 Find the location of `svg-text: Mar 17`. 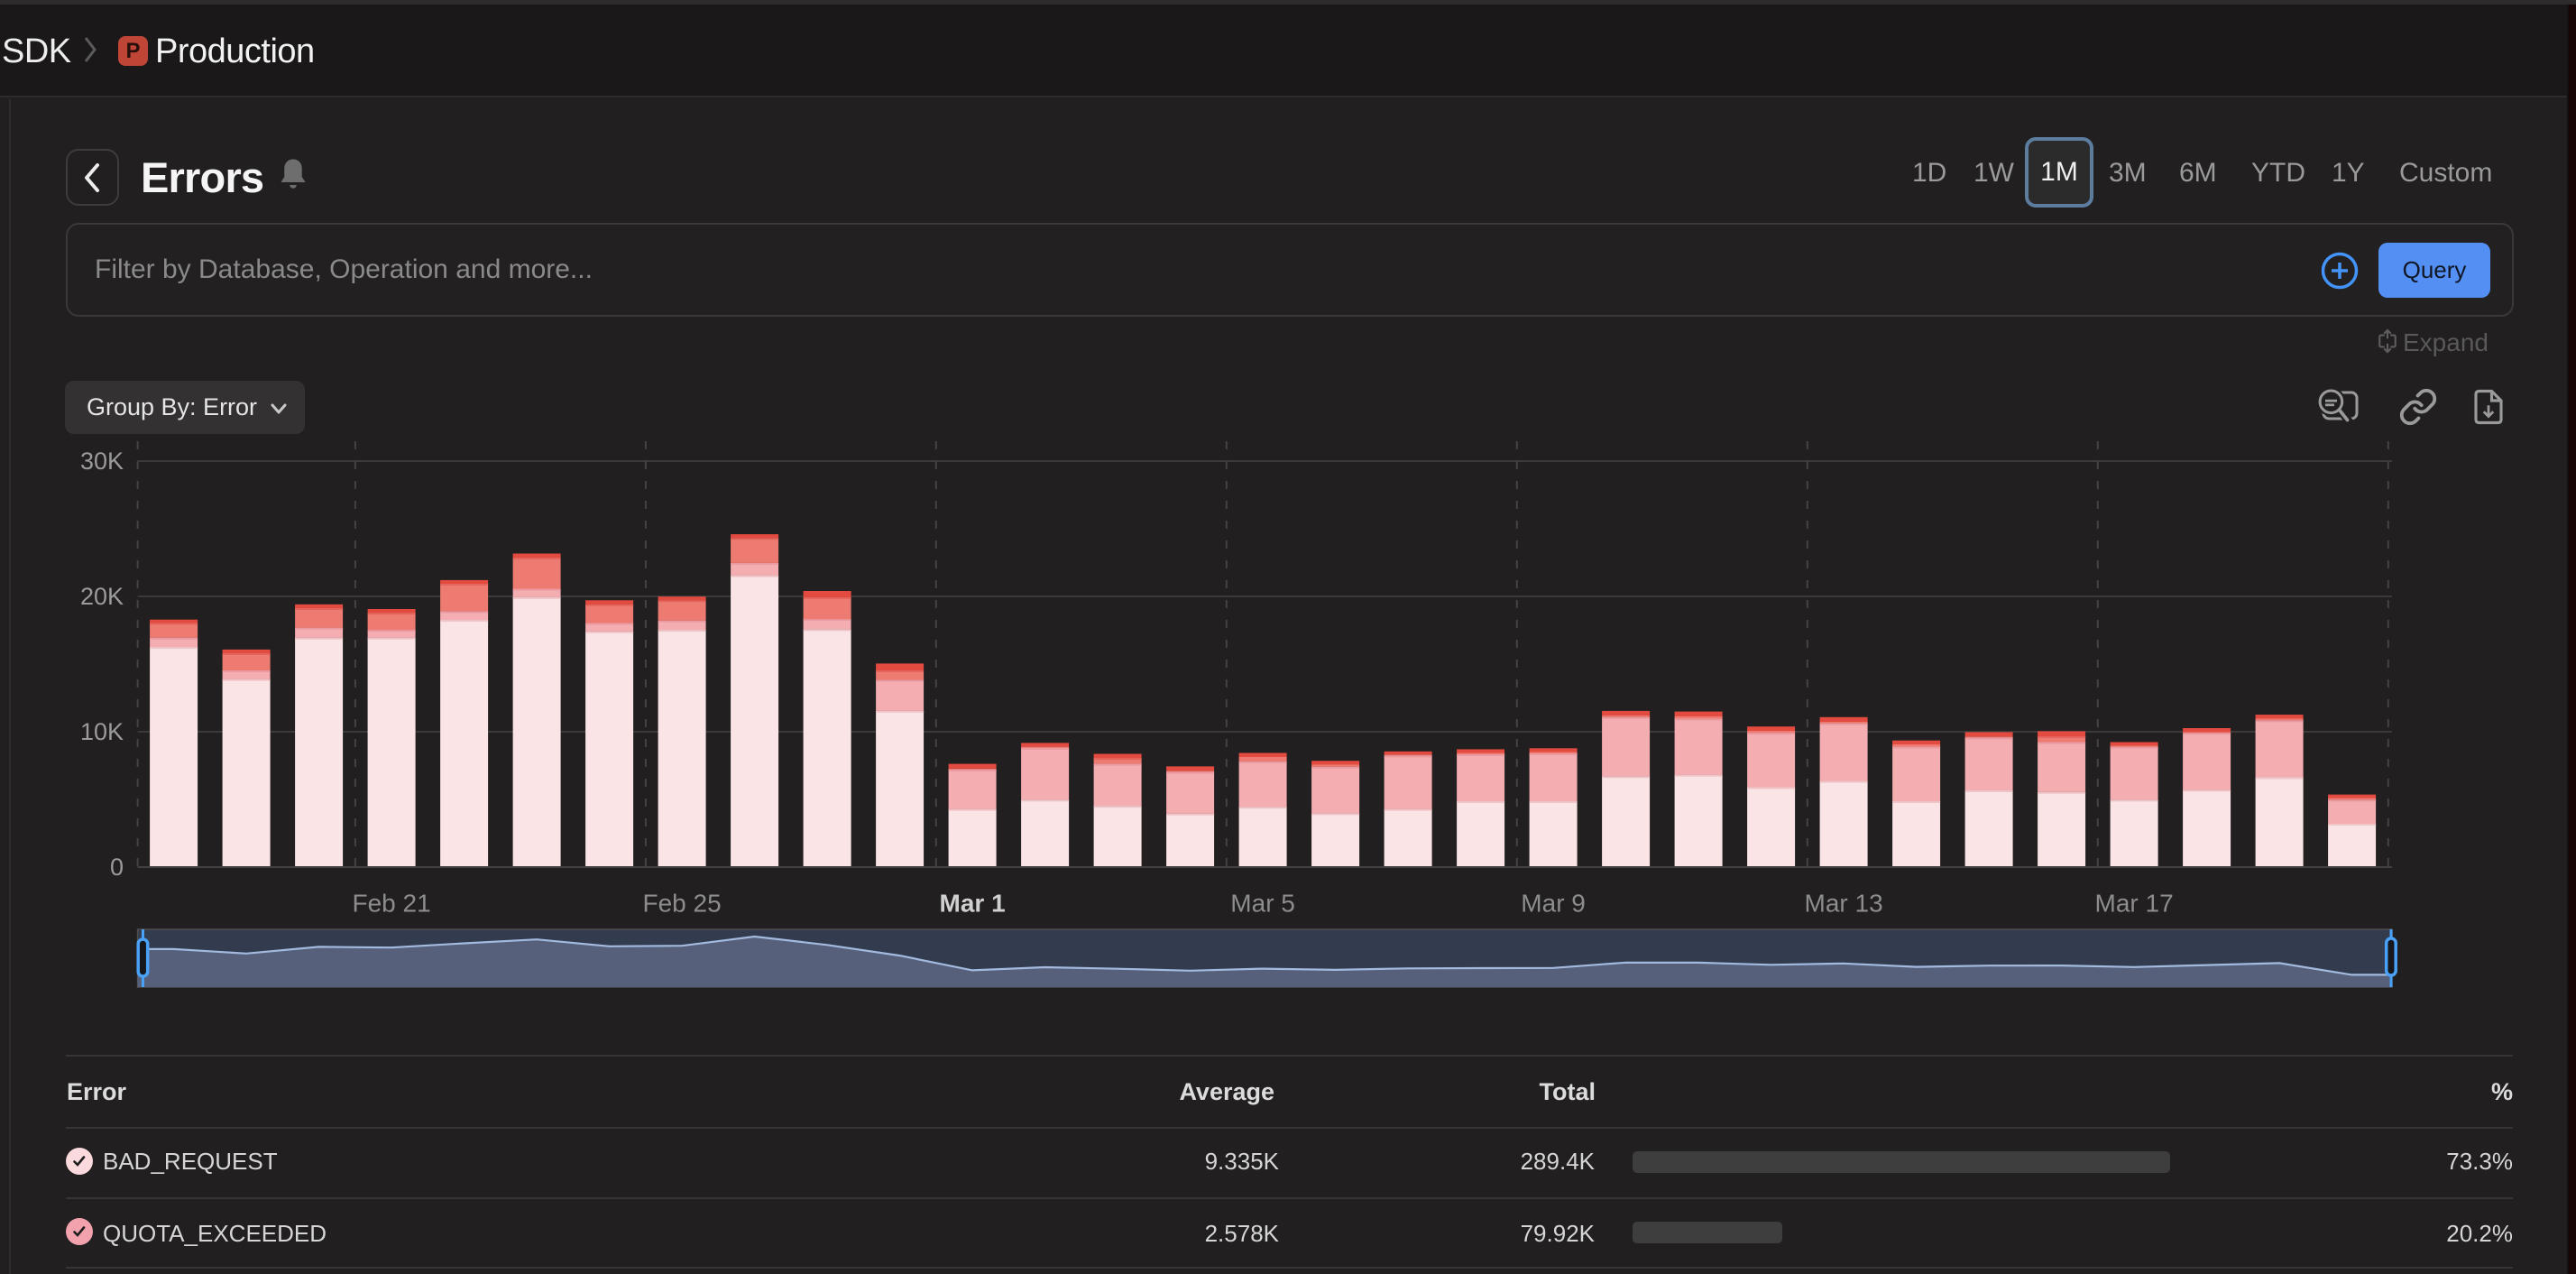

svg-text: Mar 17 is located at coordinates (2134, 904).